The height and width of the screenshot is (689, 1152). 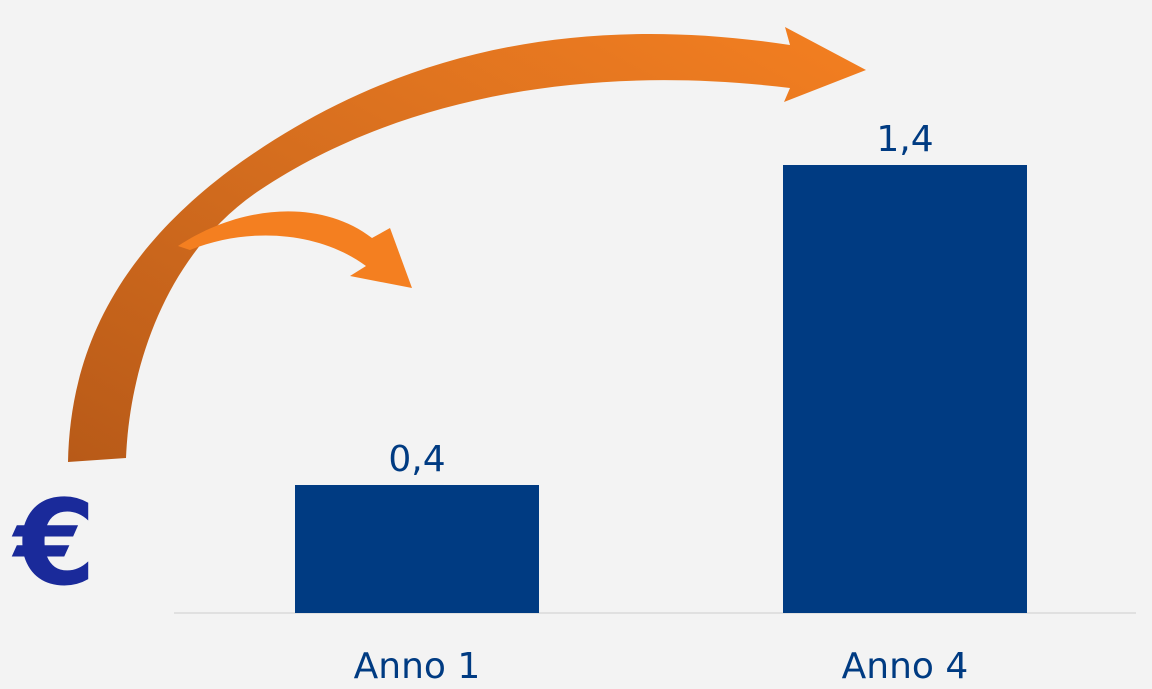 I want to click on data-label-1: 0,4, so click(x=416, y=459).